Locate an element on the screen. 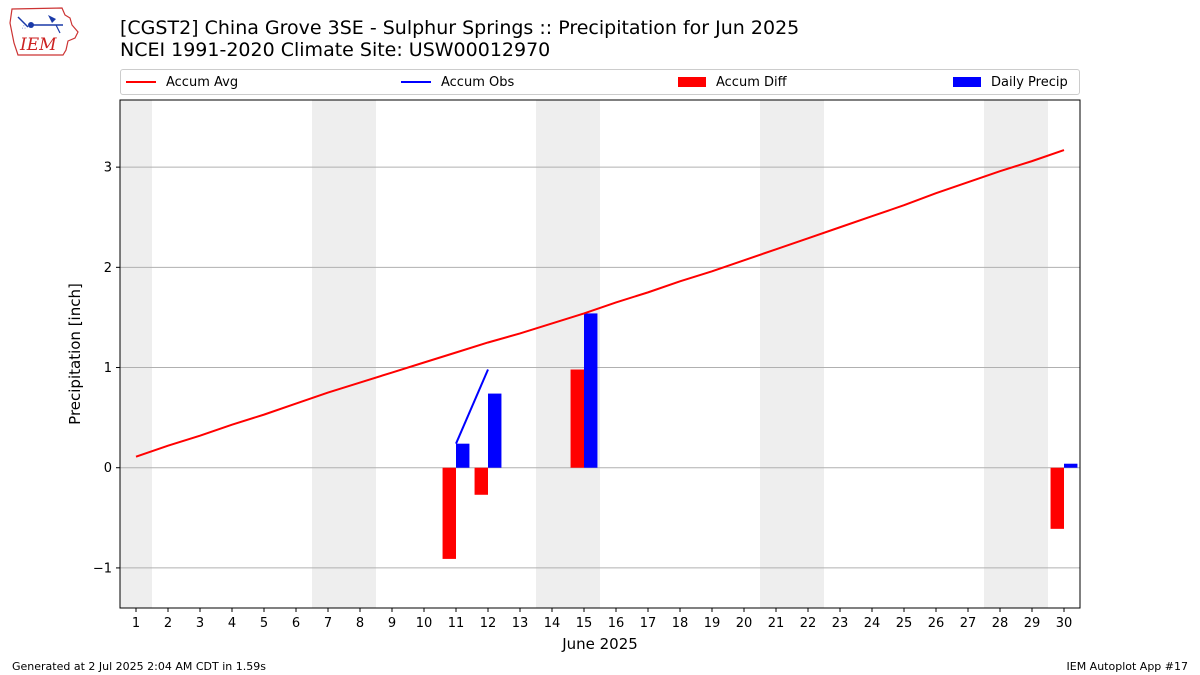 This screenshot has width=1200, height=675. x-tick-label: 11 is located at coordinates (456, 623).